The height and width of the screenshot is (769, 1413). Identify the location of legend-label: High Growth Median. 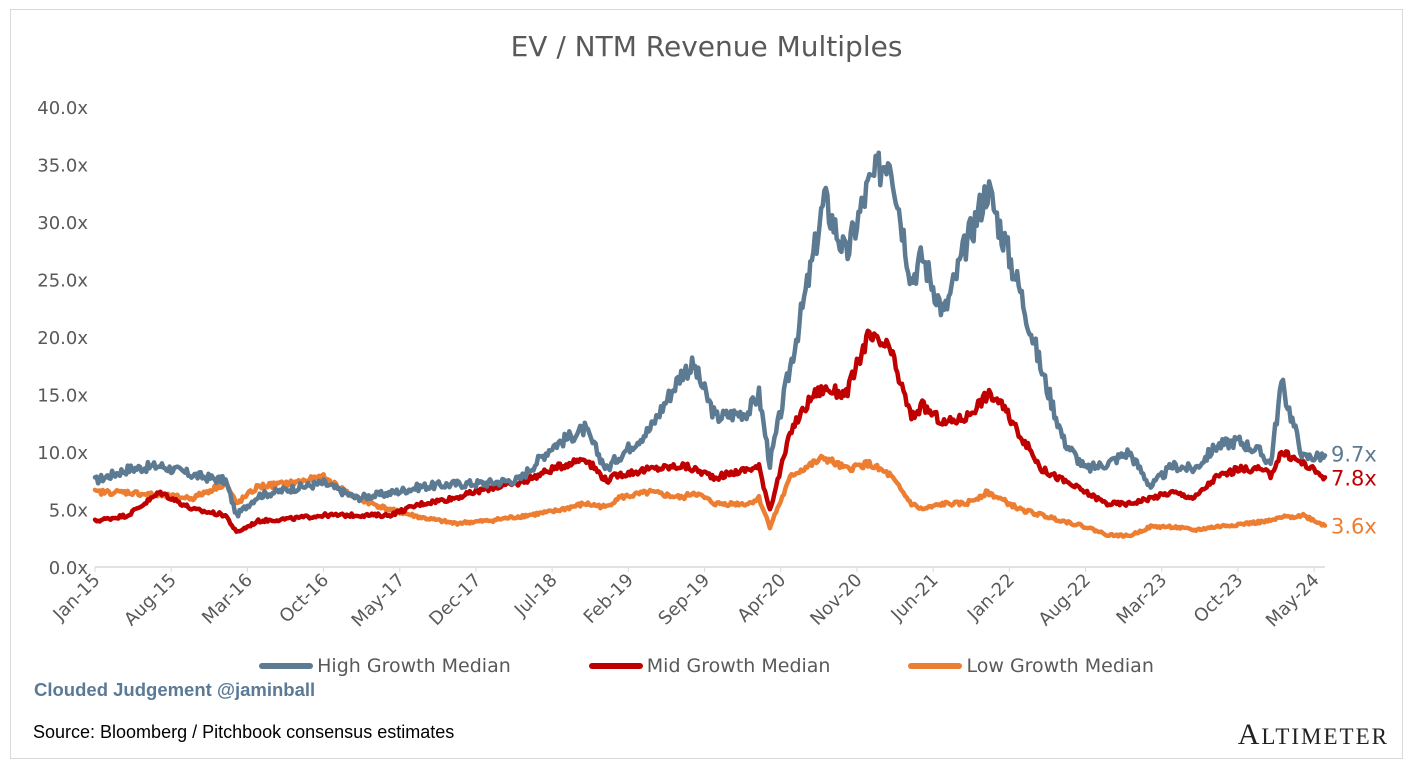
(414, 666).